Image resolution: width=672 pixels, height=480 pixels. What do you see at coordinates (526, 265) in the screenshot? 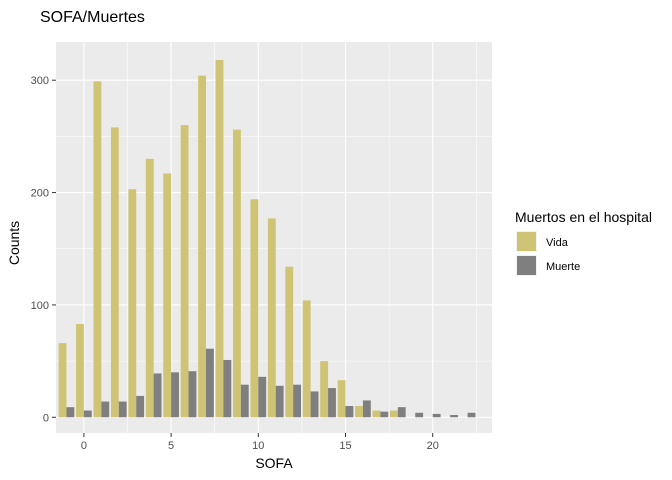
I see `legend-swatch-muerte` at bounding box center [526, 265].